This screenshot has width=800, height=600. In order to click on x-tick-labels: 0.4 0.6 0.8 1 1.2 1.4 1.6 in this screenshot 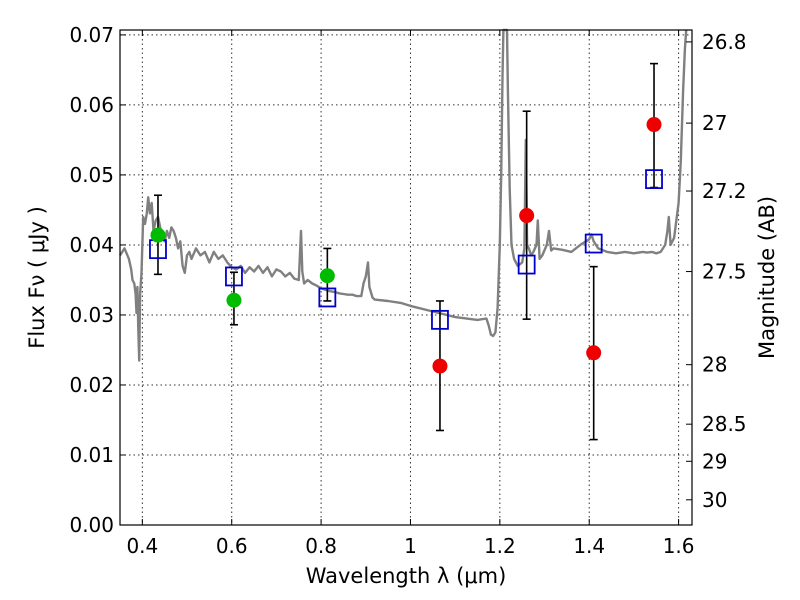, I will do `click(410, 546)`.